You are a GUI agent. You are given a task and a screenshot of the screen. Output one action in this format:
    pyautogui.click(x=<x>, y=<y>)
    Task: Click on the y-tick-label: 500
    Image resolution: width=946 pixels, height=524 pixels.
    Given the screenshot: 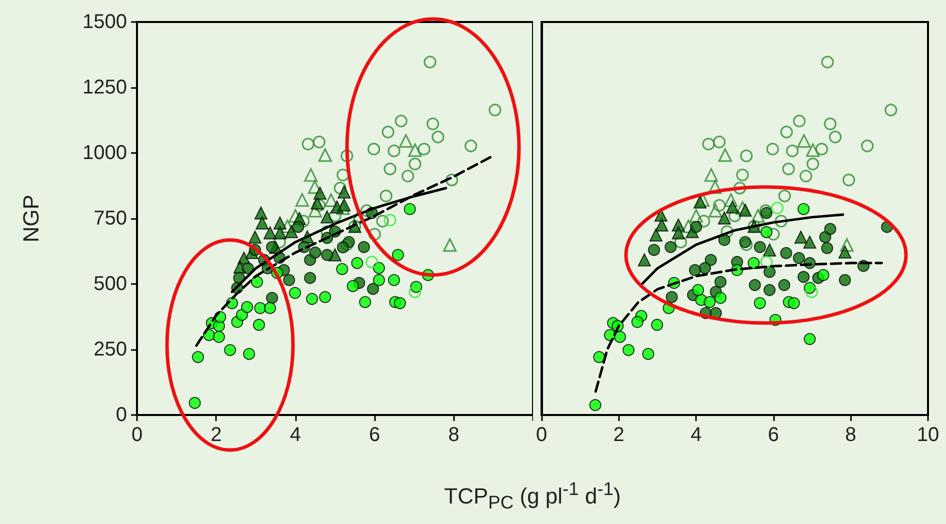 What is the action you would take?
    pyautogui.click(x=110, y=284)
    